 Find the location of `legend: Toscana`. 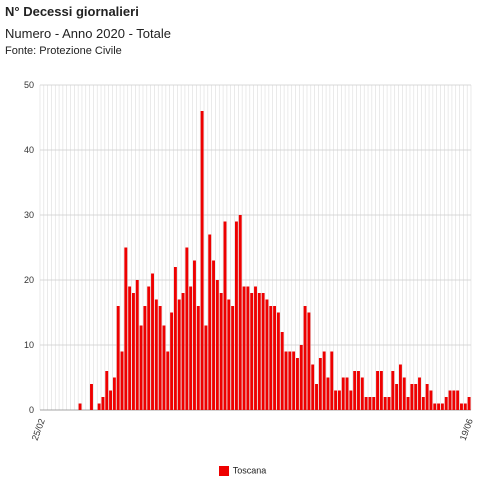

legend: Toscana is located at coordinates (242, 470).